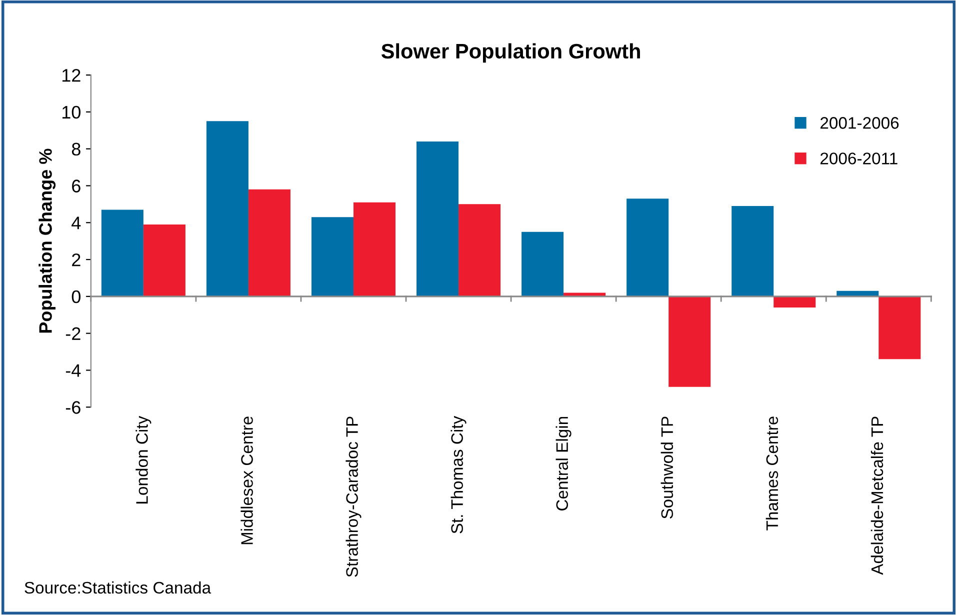  What do you see at coordinates (73, 370) in the screenshot?
I see `y-tick-label: -4` at bounding box center [73, 370].